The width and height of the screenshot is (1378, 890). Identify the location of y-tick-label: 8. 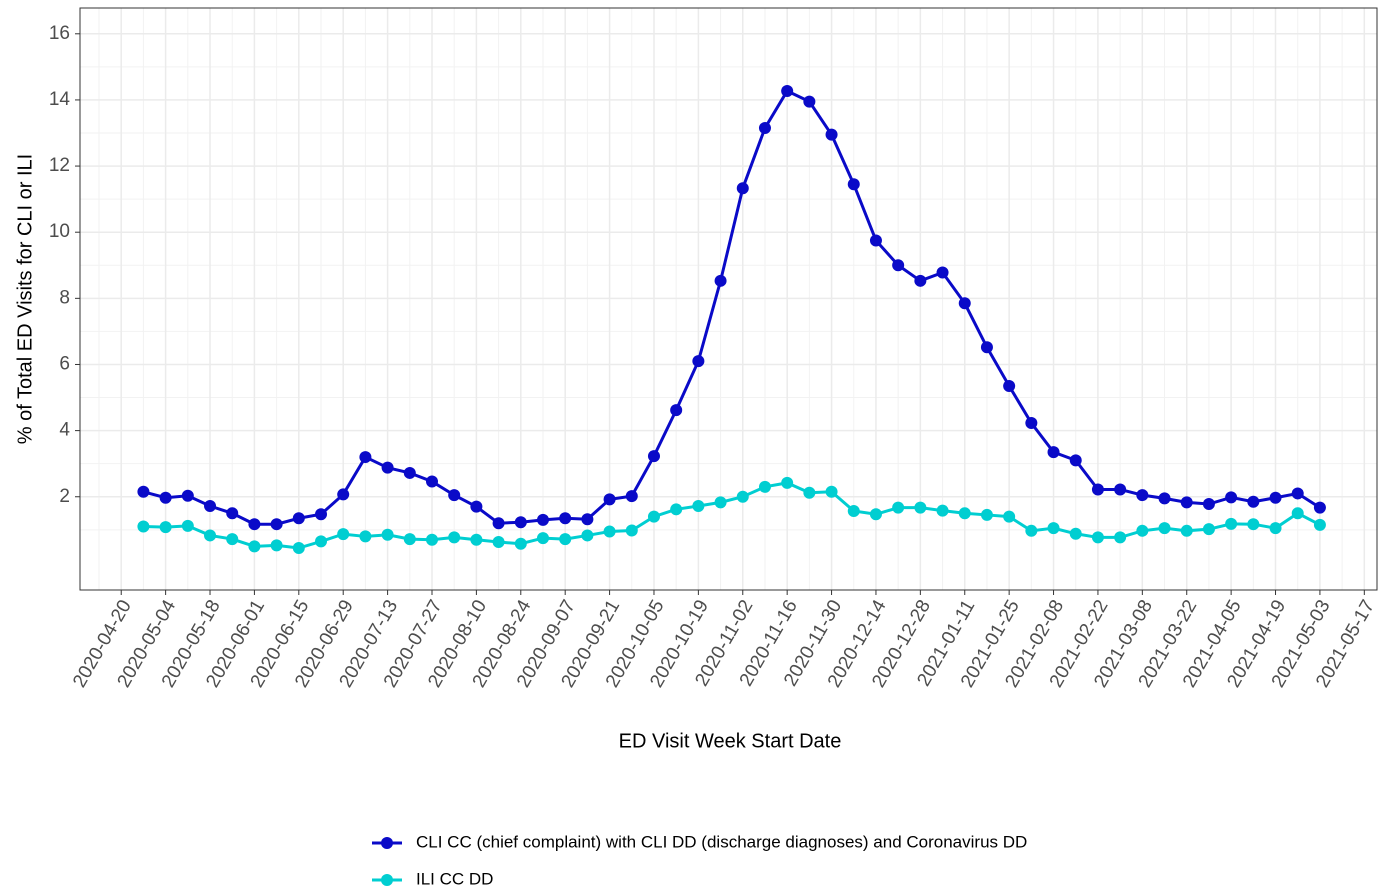
(64, 297).